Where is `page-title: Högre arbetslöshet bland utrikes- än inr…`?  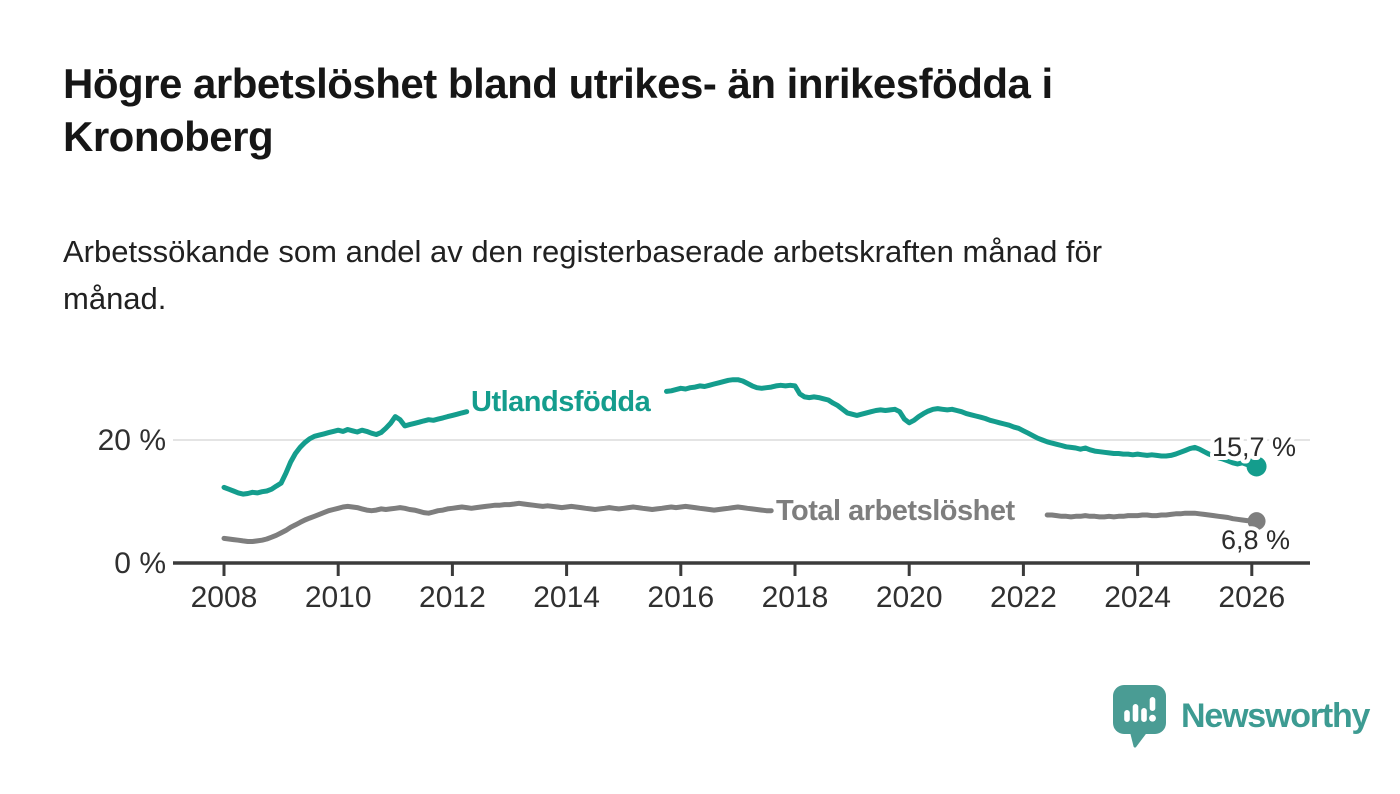 page-title: Högre arbetslöshet bland utrikes- än inr… is located at coordinates (693, 111).